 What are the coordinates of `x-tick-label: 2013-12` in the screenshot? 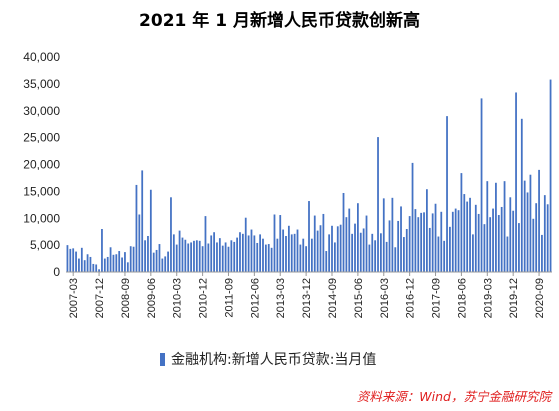 It's located at (307, 298).